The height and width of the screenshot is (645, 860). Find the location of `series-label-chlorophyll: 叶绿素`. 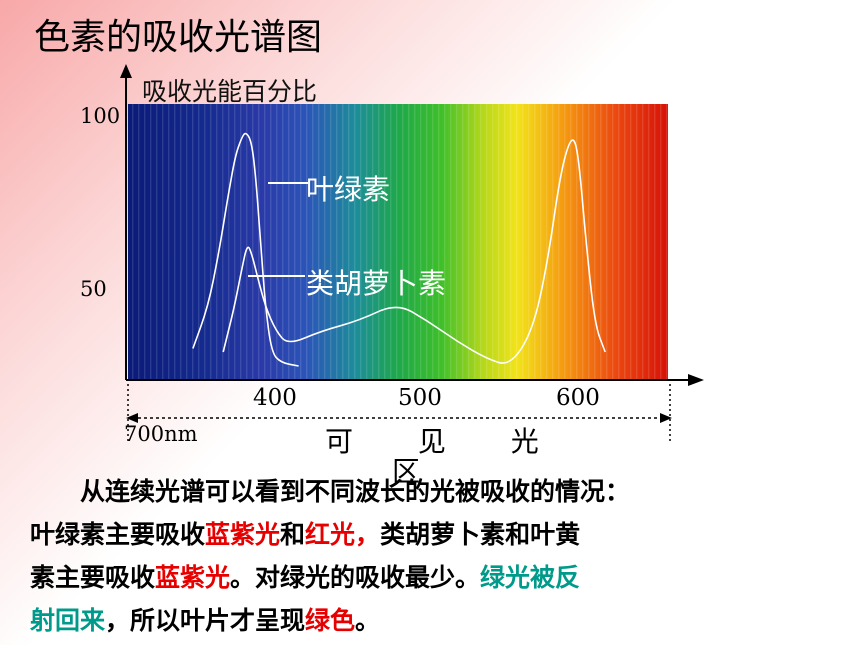

series-label-chlorophyll: 叶绿素 is located at coordinates (348, 189).